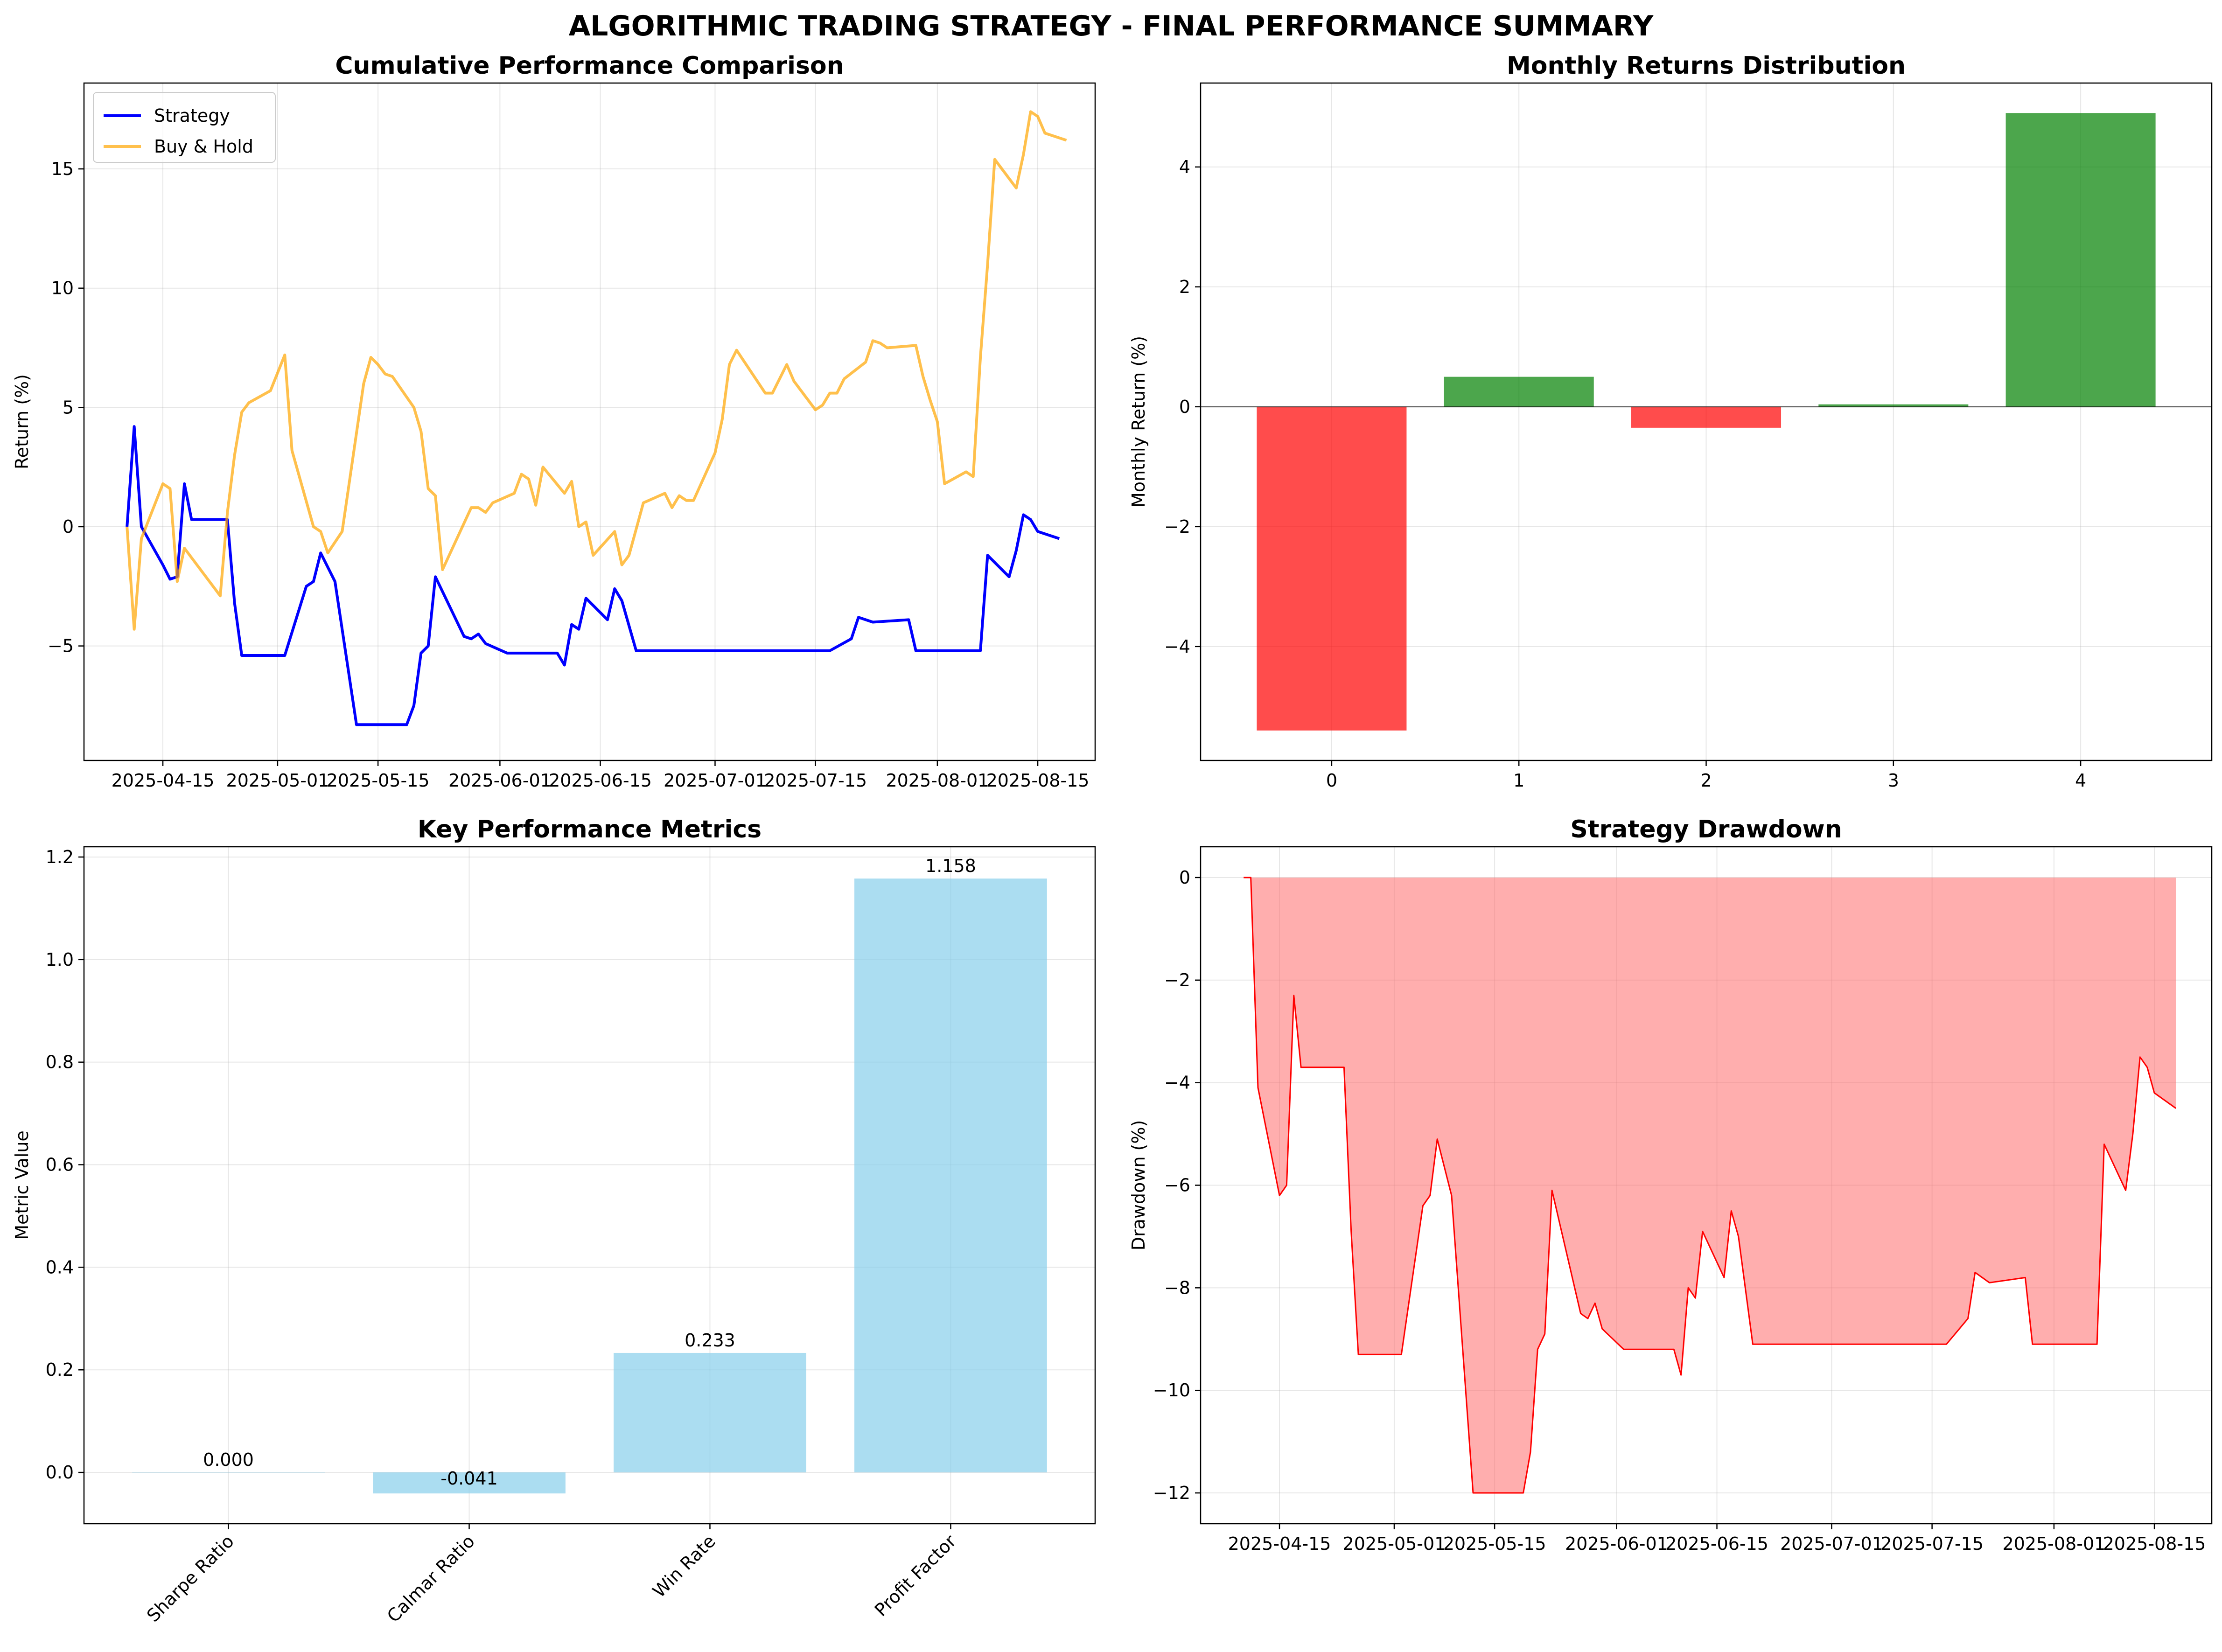 This screenshot has height=1652, width=2222. What do you see at coordinates (2080, 780) in the screenshot?
I see `x-tick-label: 4` at bounding box center [2080, 780].